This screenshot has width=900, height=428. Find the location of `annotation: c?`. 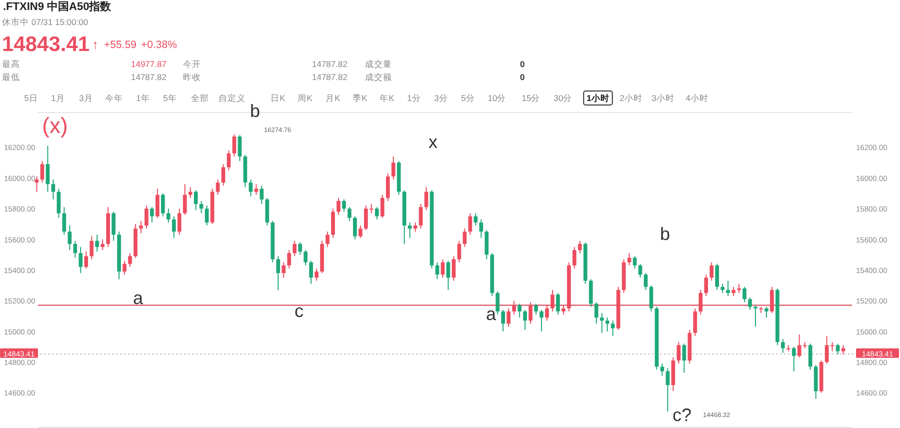

annotation: c? is located at coordinates (682, 415).